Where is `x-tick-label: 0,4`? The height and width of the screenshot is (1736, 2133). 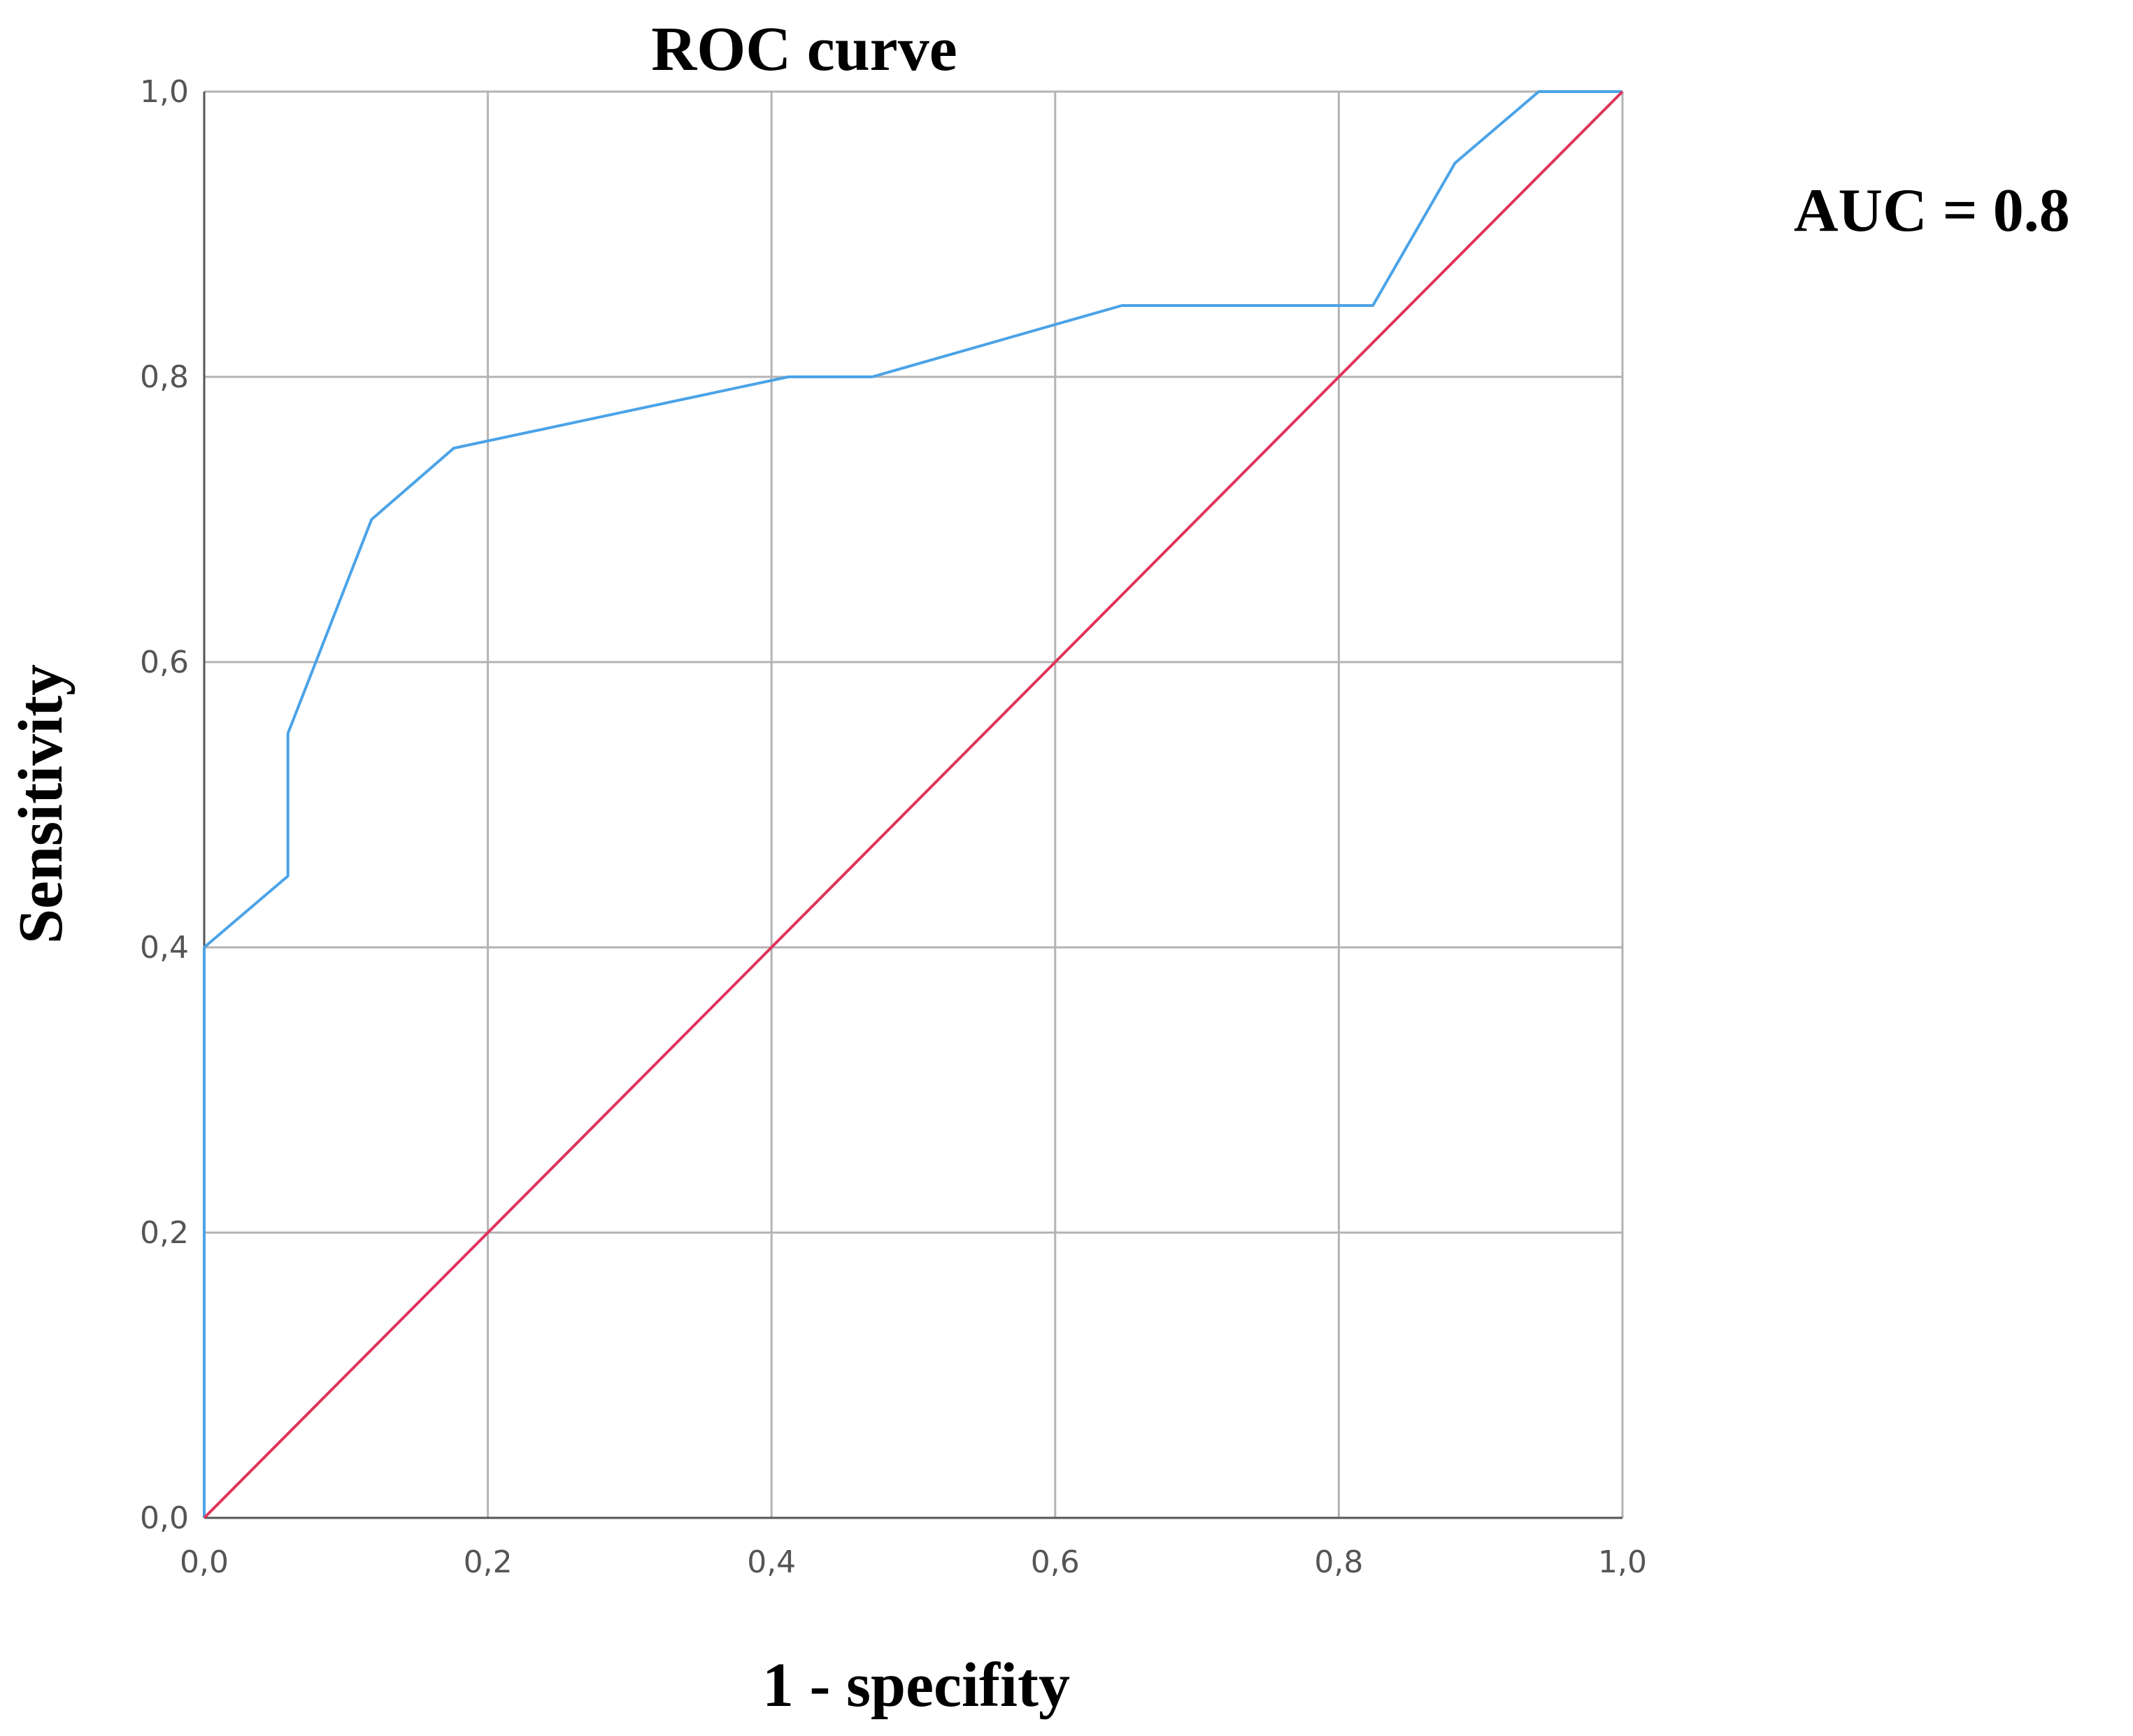
x-tick-label: 0,4 is located at coordinates (772, 1562).